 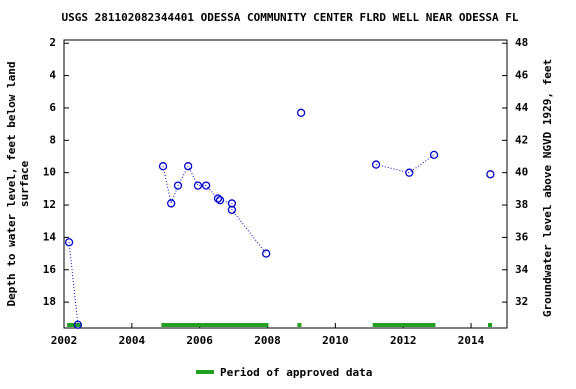 What do you see at coordinates (64, 340) in the screenshot?
I see `x-tick-label: 2002` at bounding box center [64, 340].